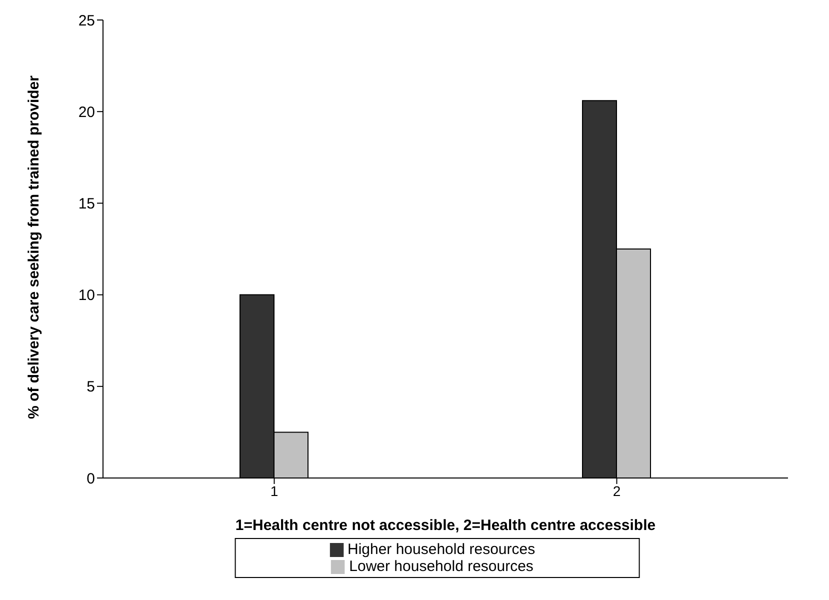  I want to click on y-tick-label: 0, so click(90, 479).